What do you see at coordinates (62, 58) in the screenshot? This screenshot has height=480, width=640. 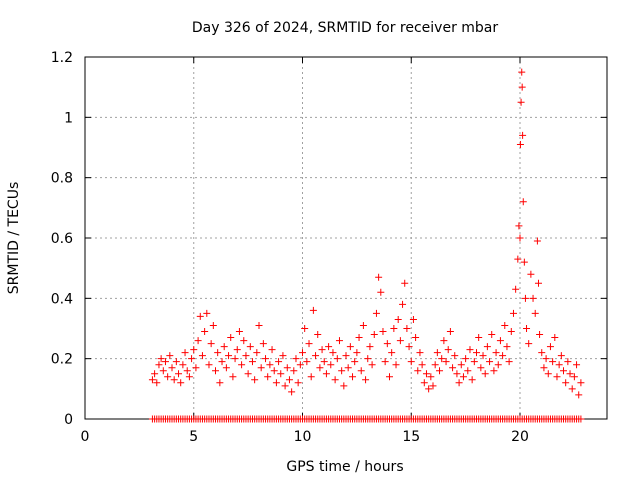 I see `y-tick-label: 1.2` at bounding box center [62, 58].